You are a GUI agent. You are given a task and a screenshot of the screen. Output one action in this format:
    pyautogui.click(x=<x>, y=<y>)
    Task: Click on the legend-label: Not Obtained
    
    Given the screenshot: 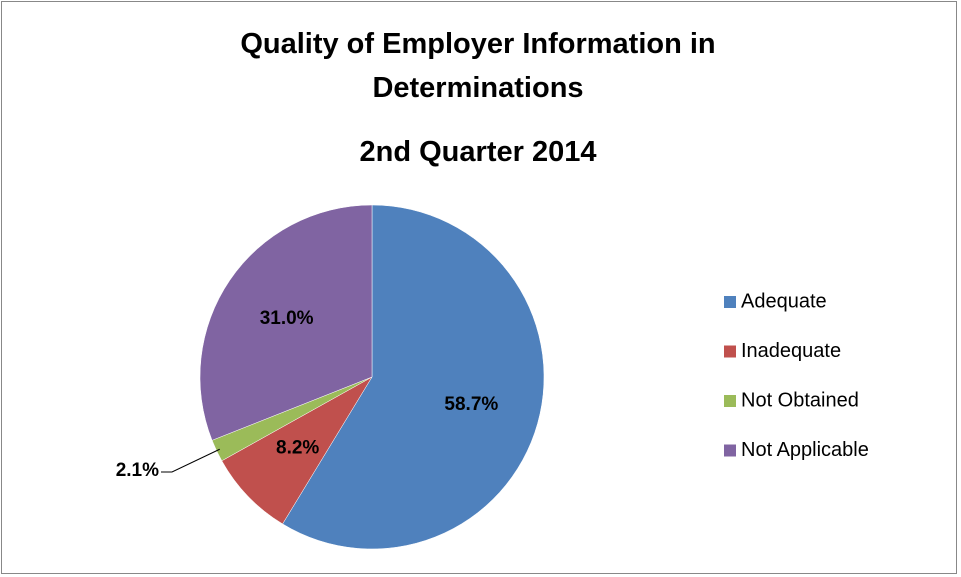 What is the action you would take?
    pyautogui.click(x=800, y=400)
    